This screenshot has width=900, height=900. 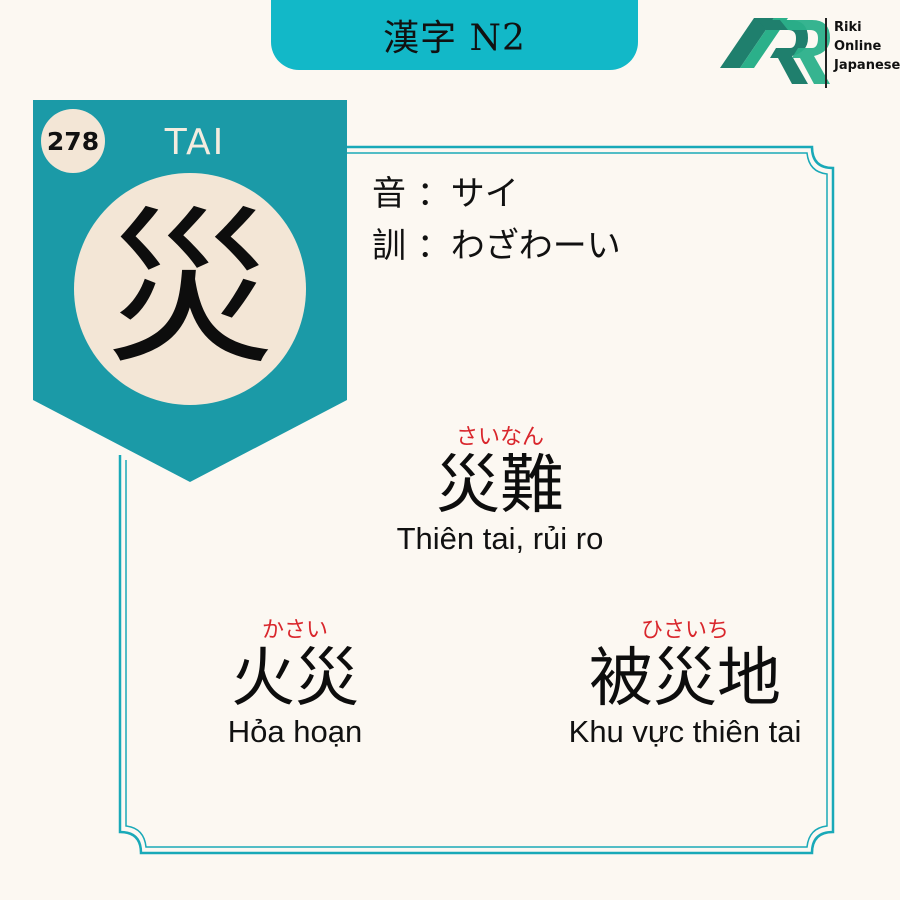 I want to click on vocab-word: 被災地, so click(x=685, y=679).